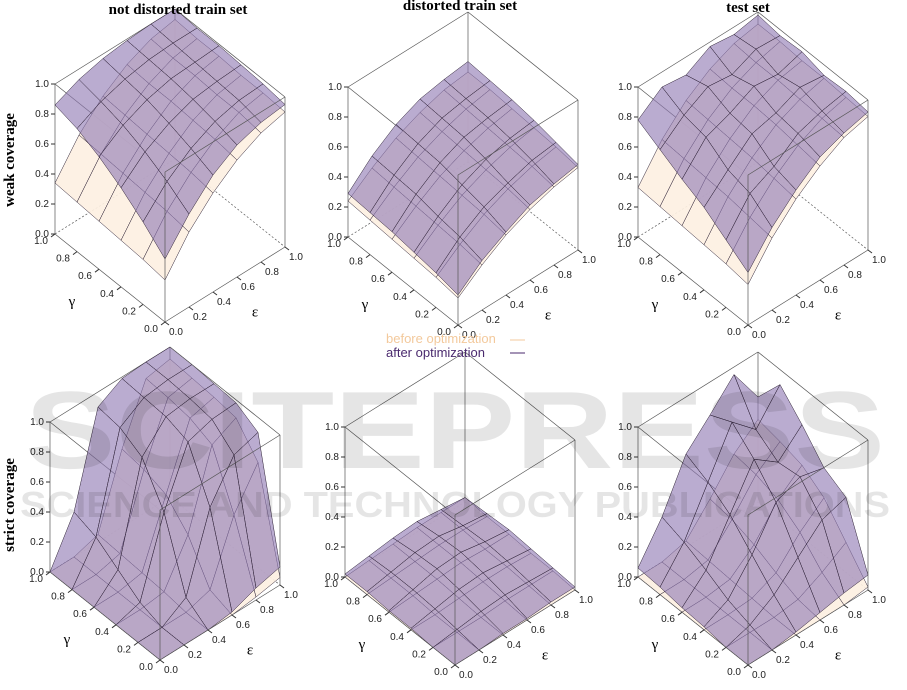 This screenshot has width=907, height=690. I want to click on y-tick-label: 0.4, so click(102, 632).